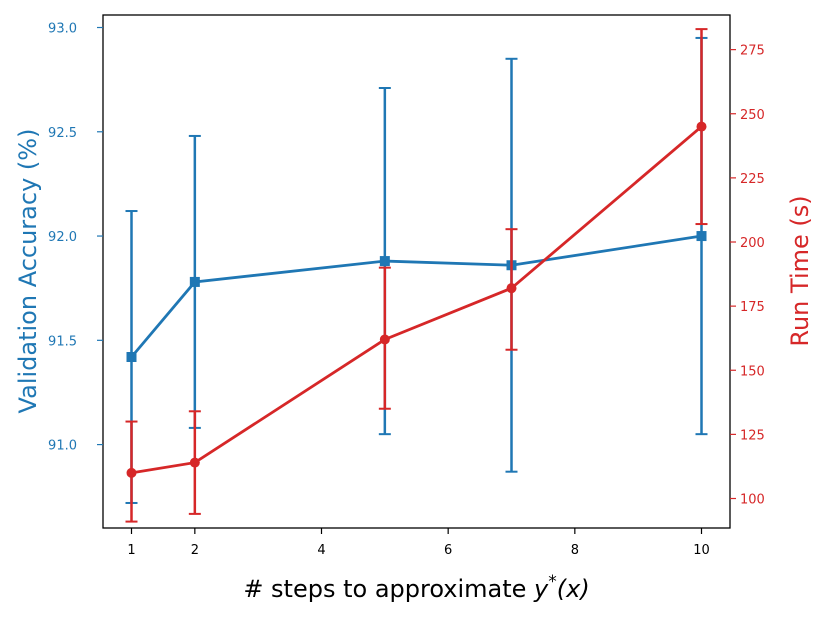  Describe the element at coordinates (752, 435) in the screenshot. I see `y-right-tick-label: 125` at that location.